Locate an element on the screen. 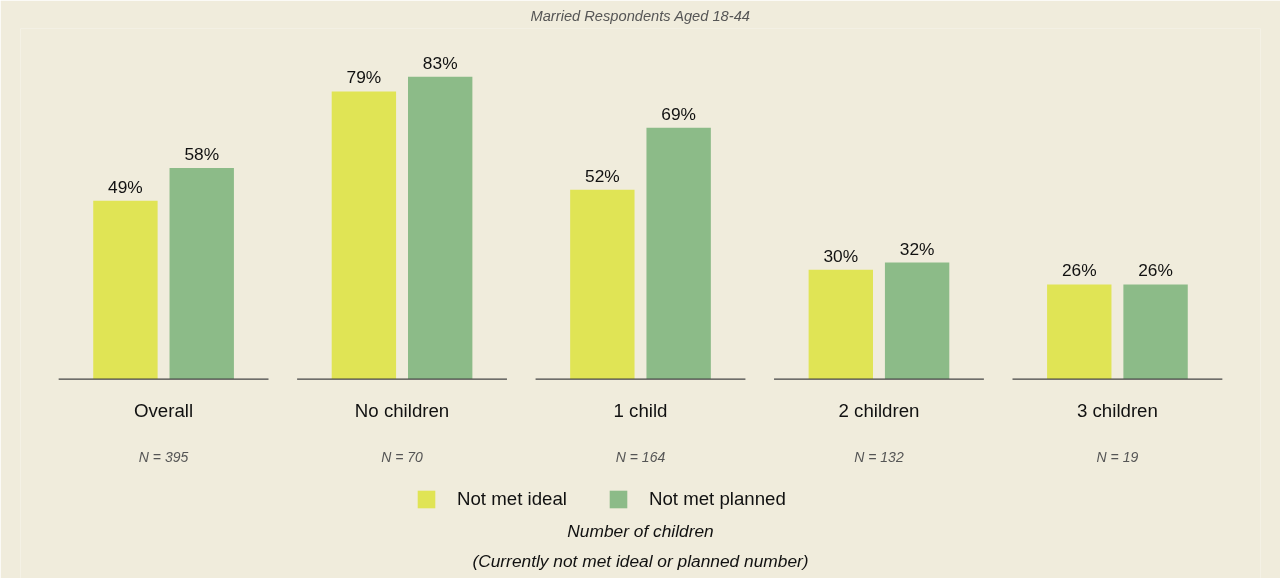 Image resolution: width=1282 pixels, height=581 pixels. x-tick-label: Overall is located at coordinates (164, 411).